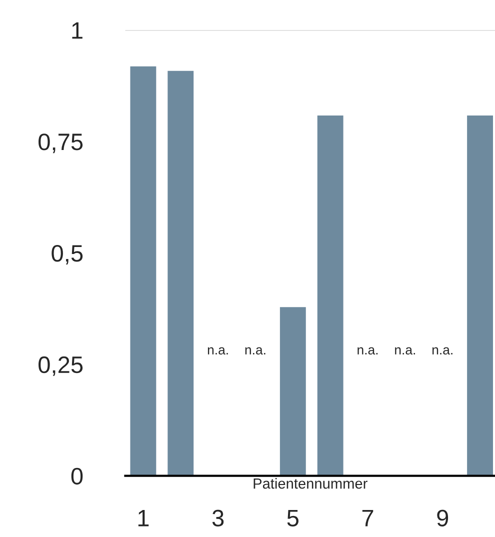 This screenshot has height=537, width=495. I want to click on x-tick-label: 5, so click(292, 518).